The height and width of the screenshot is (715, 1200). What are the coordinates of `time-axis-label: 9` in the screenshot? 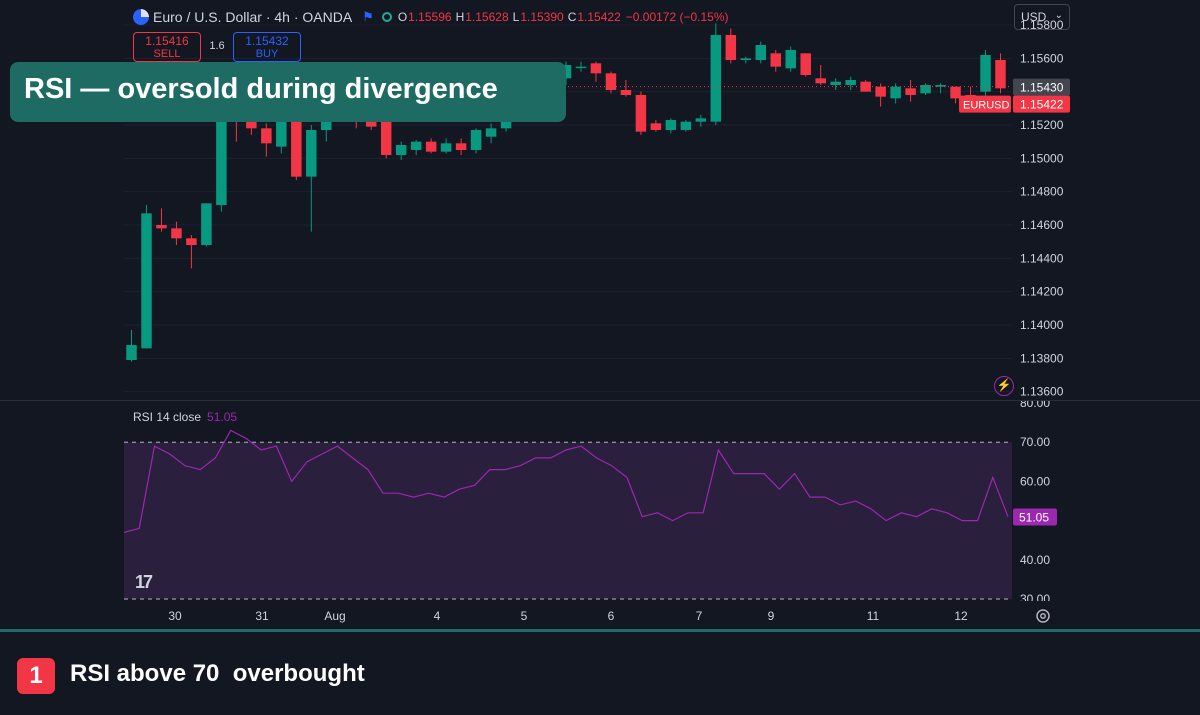 It's located at (771, 616).